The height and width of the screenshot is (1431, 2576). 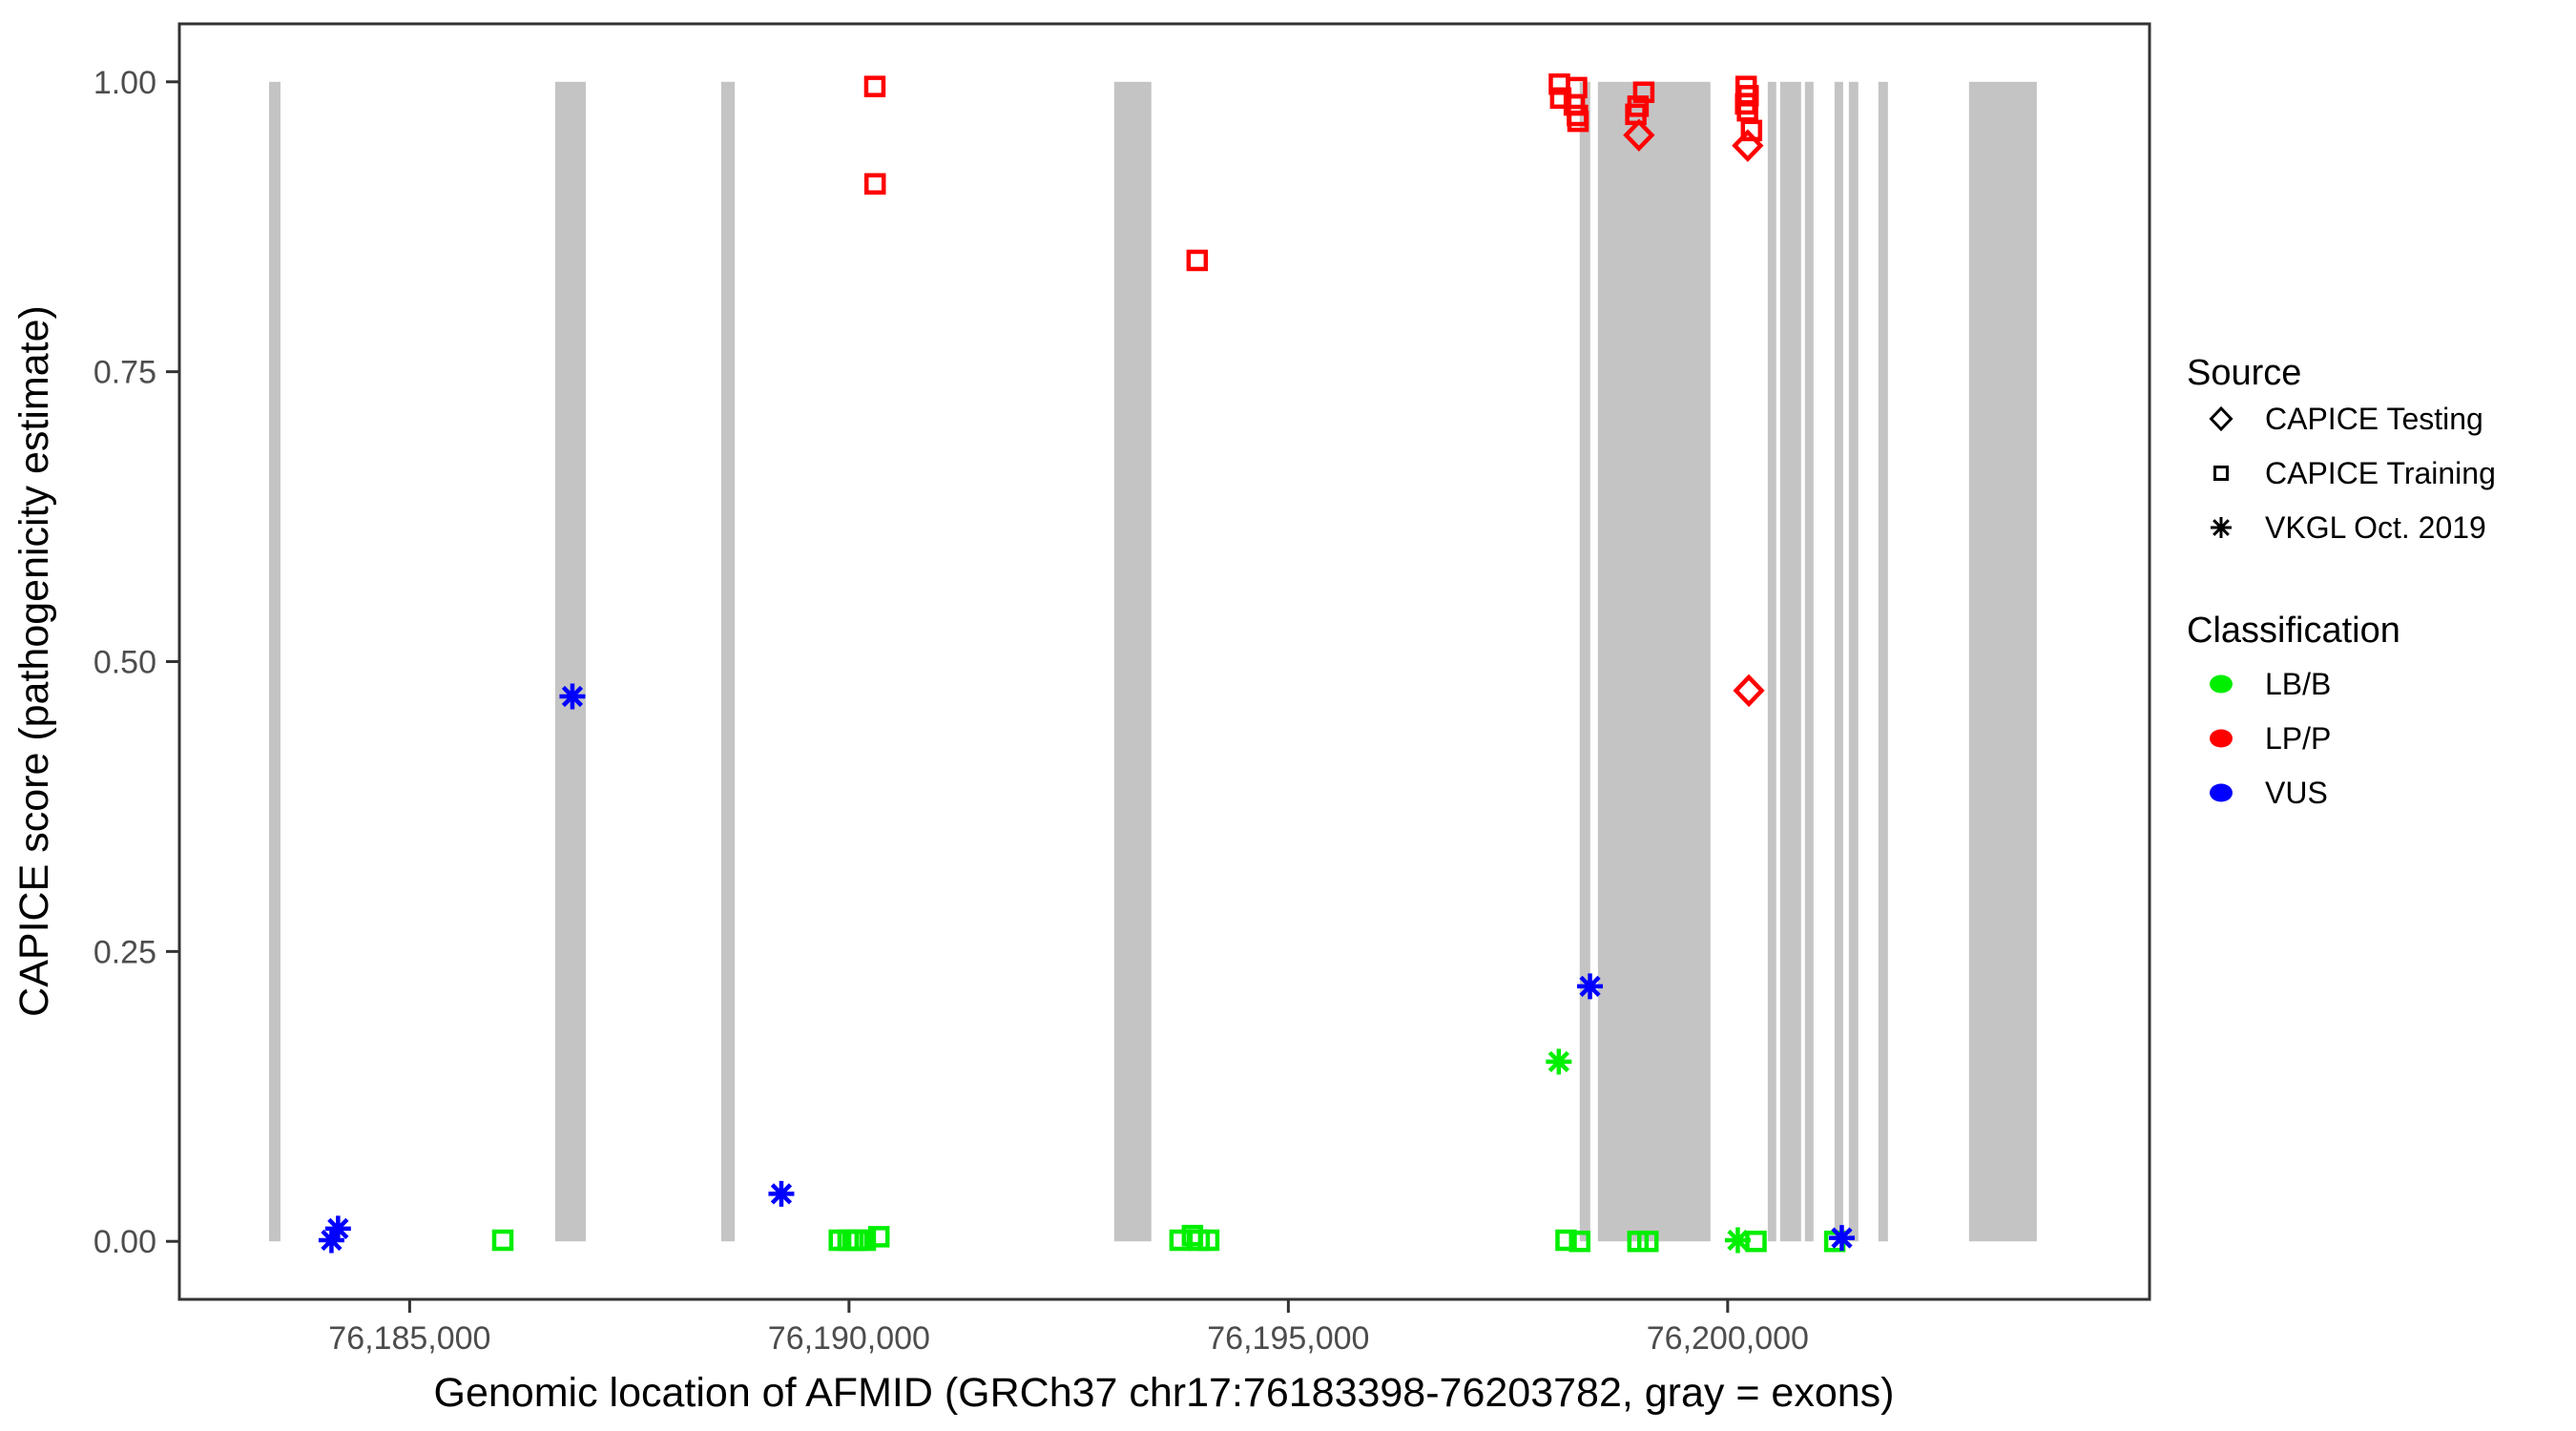 I want to click on y-tick-label: 0.50, so click(x=124, y=663).